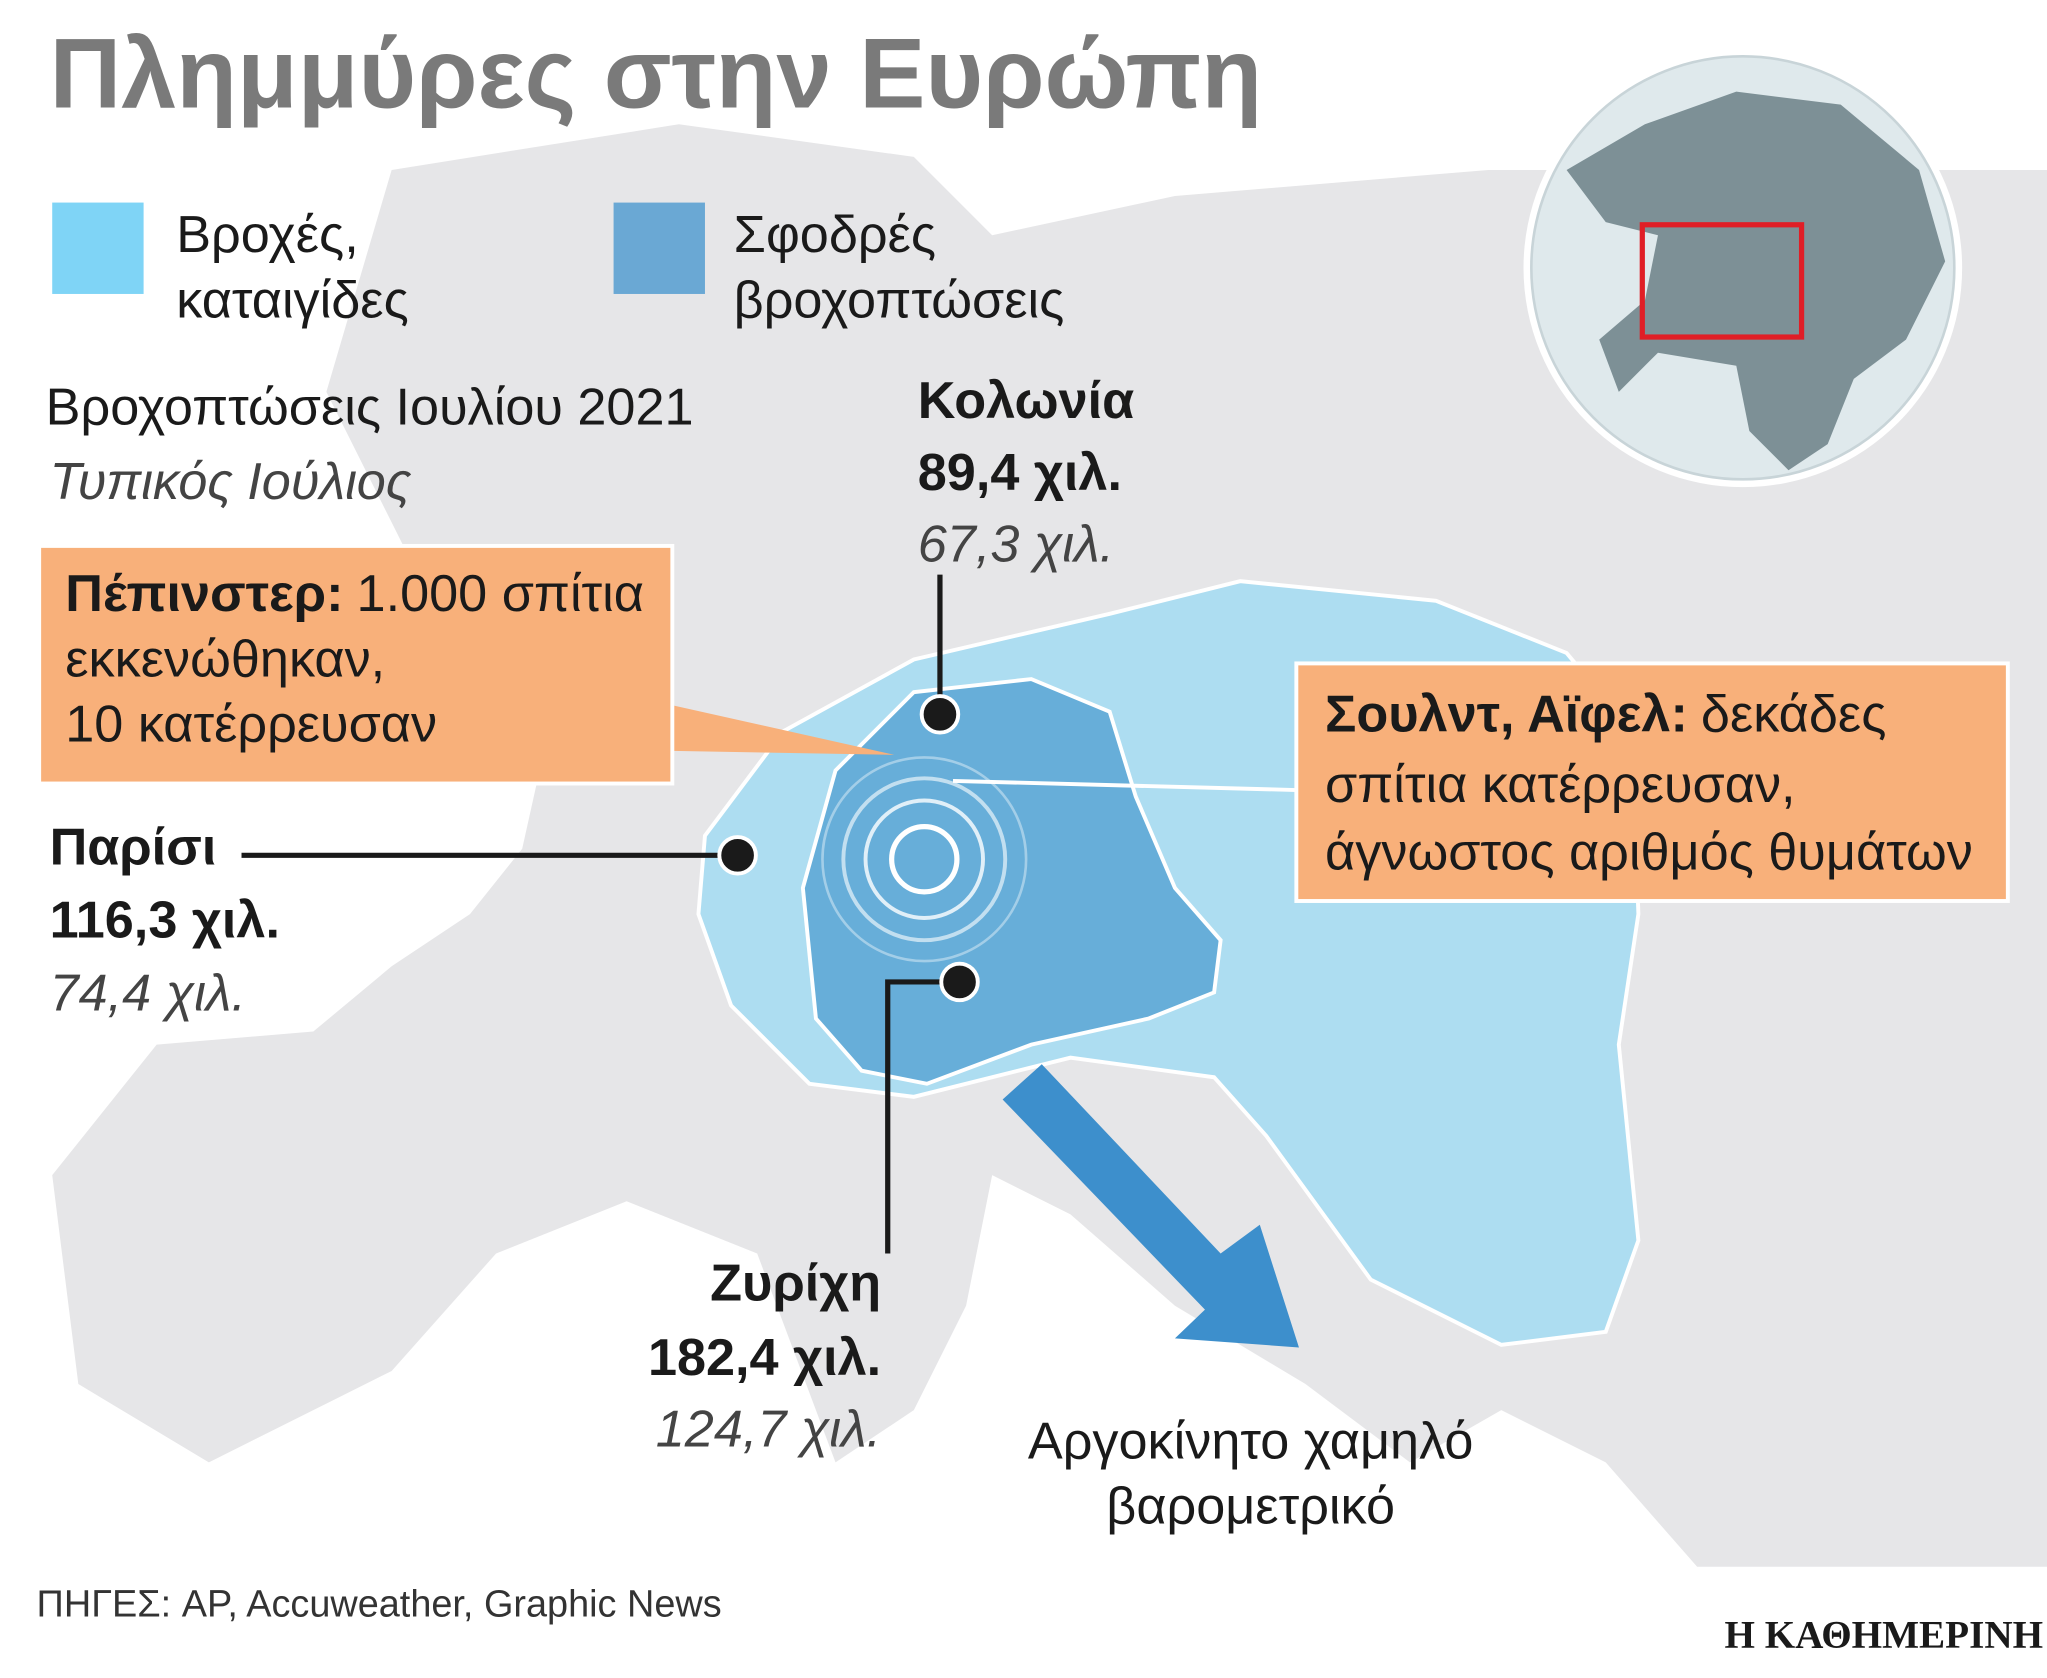 The image size is (2047, 1678). I want to click on callout-place: Σουλντ, Αϊφελ:, so click(1506, 714).